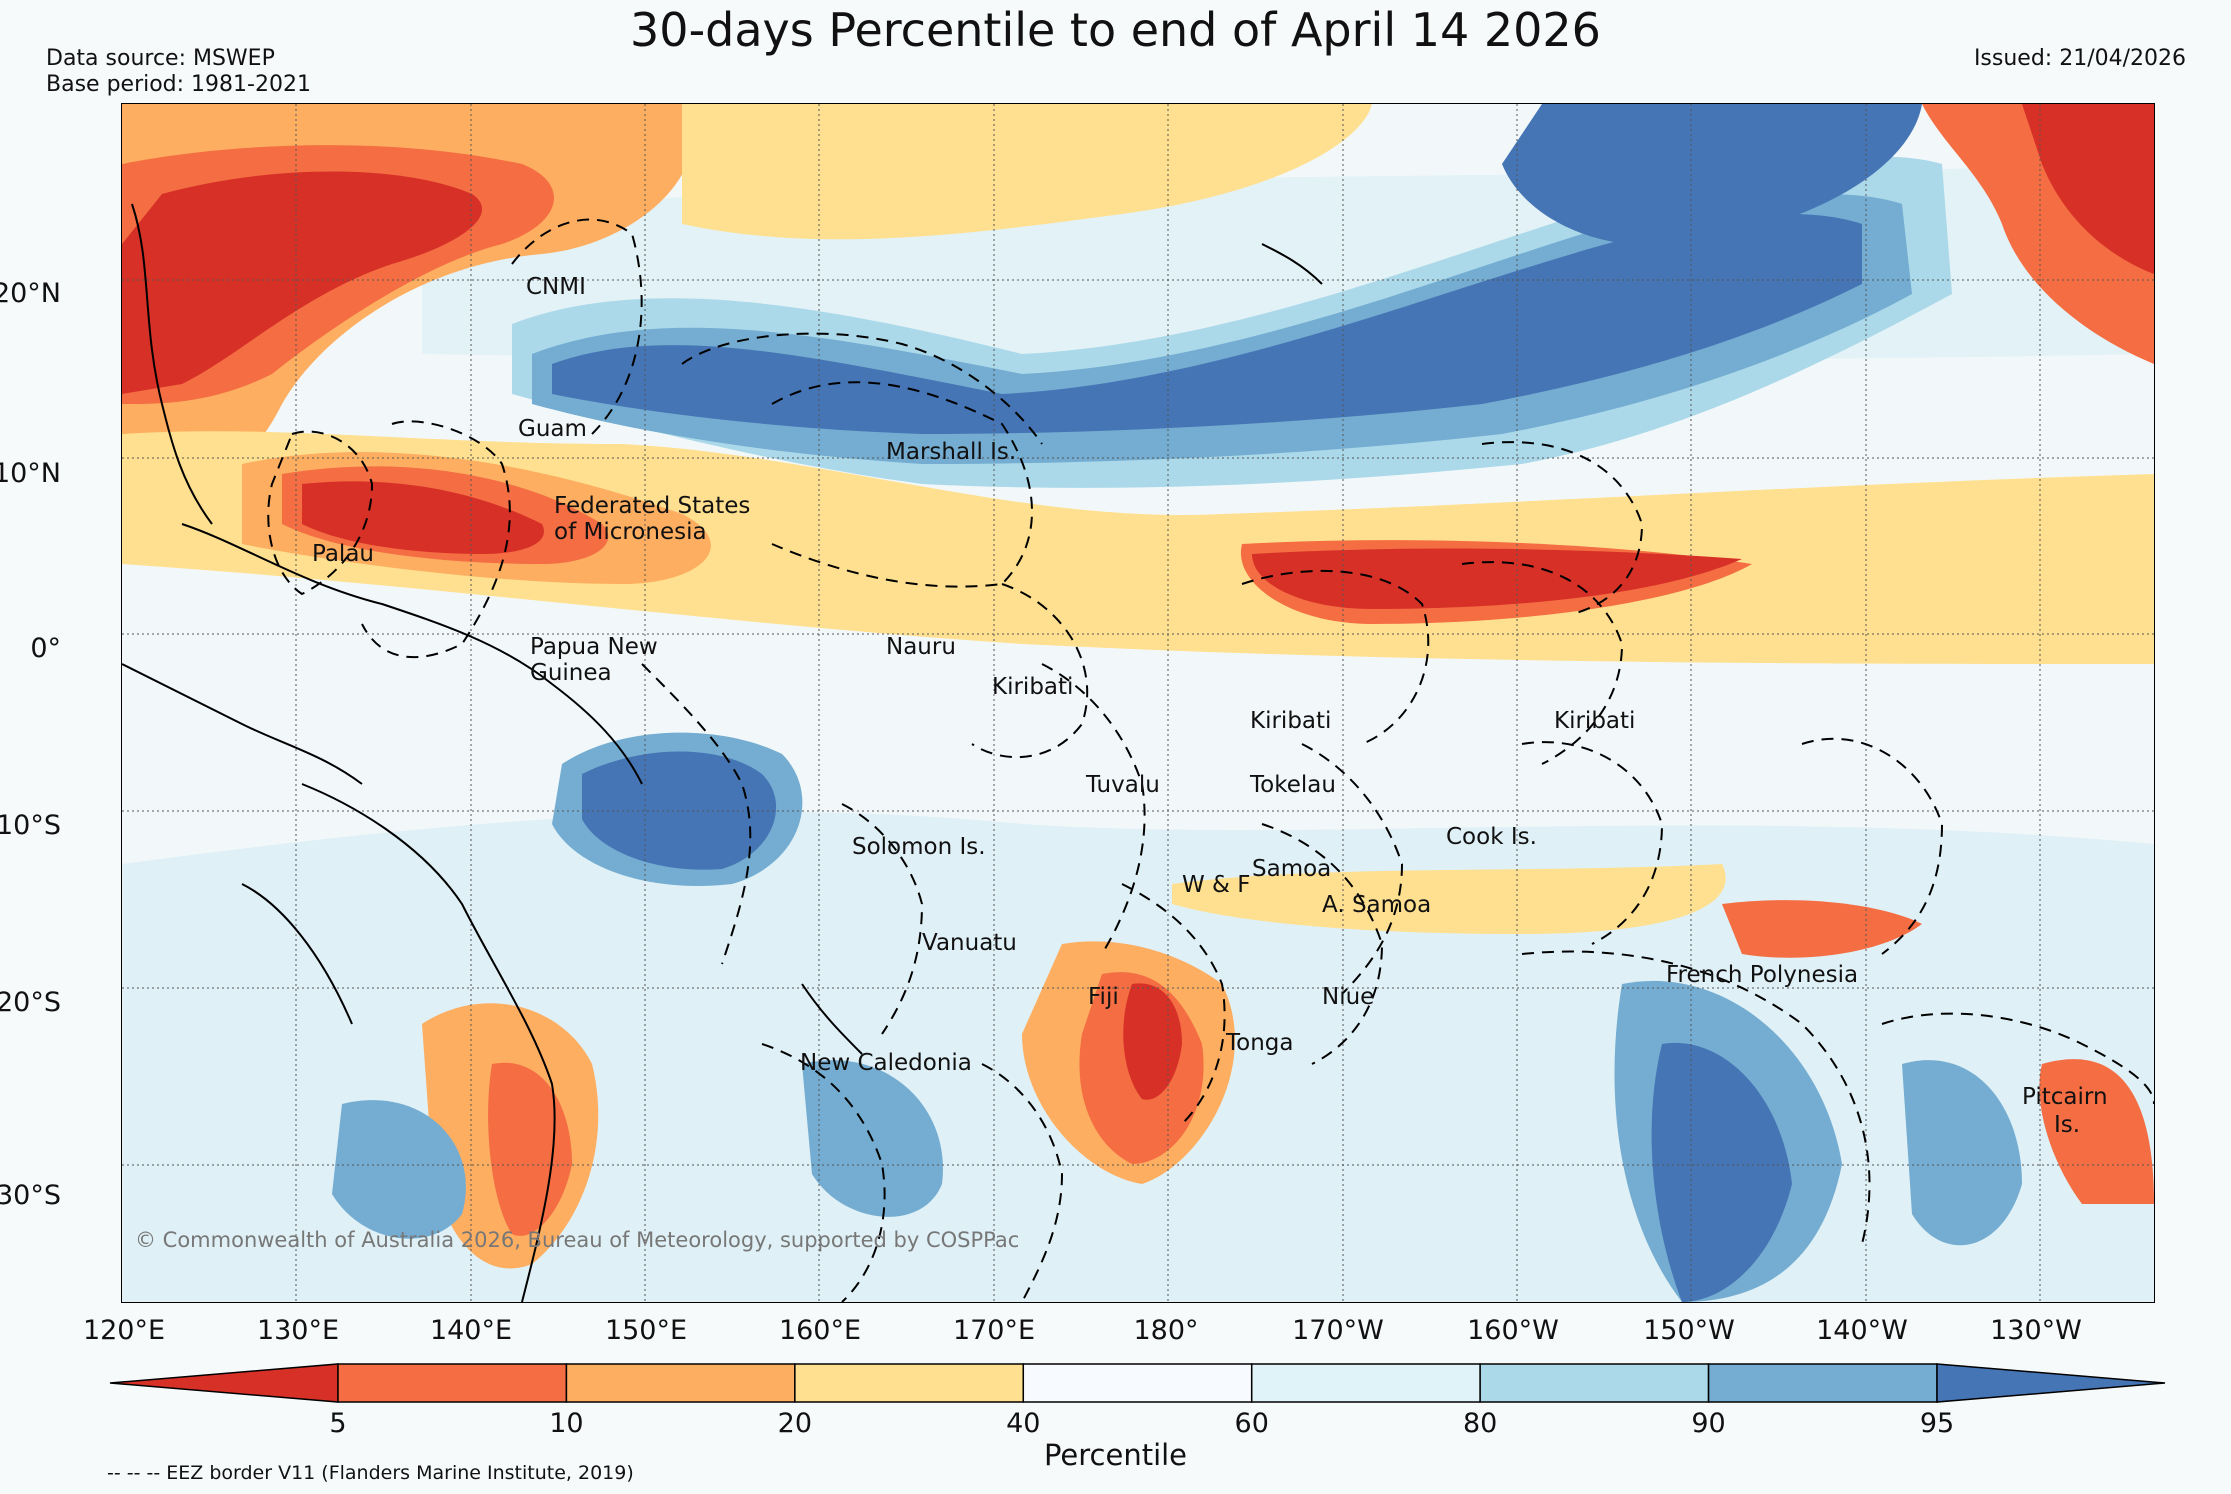 This screenshot has width=2231, height=1494. Describe the element at coordinates (1513, 1330) in the screenshot. I see `lon-label-160w: 160°W` at that location.